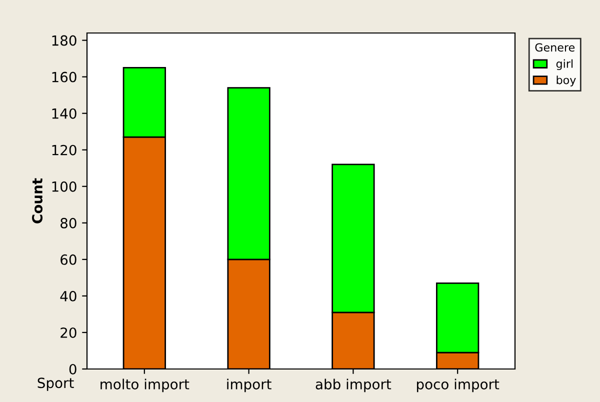  Describe the element at coordinates (72, 369) in the screenshot. I see `y-tick-label: 0` at that location.